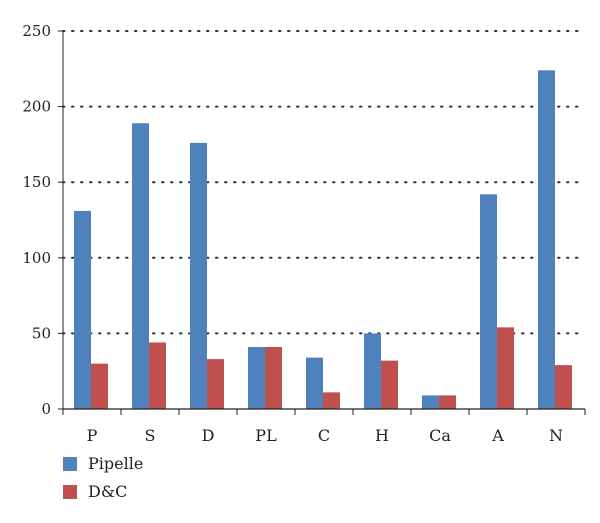 This screenshot has height=523, width=600. What do you see at coordinates (314, 383) in the screenshot?
I see `bar-pipelle-c` at bounding box center [314, 383].